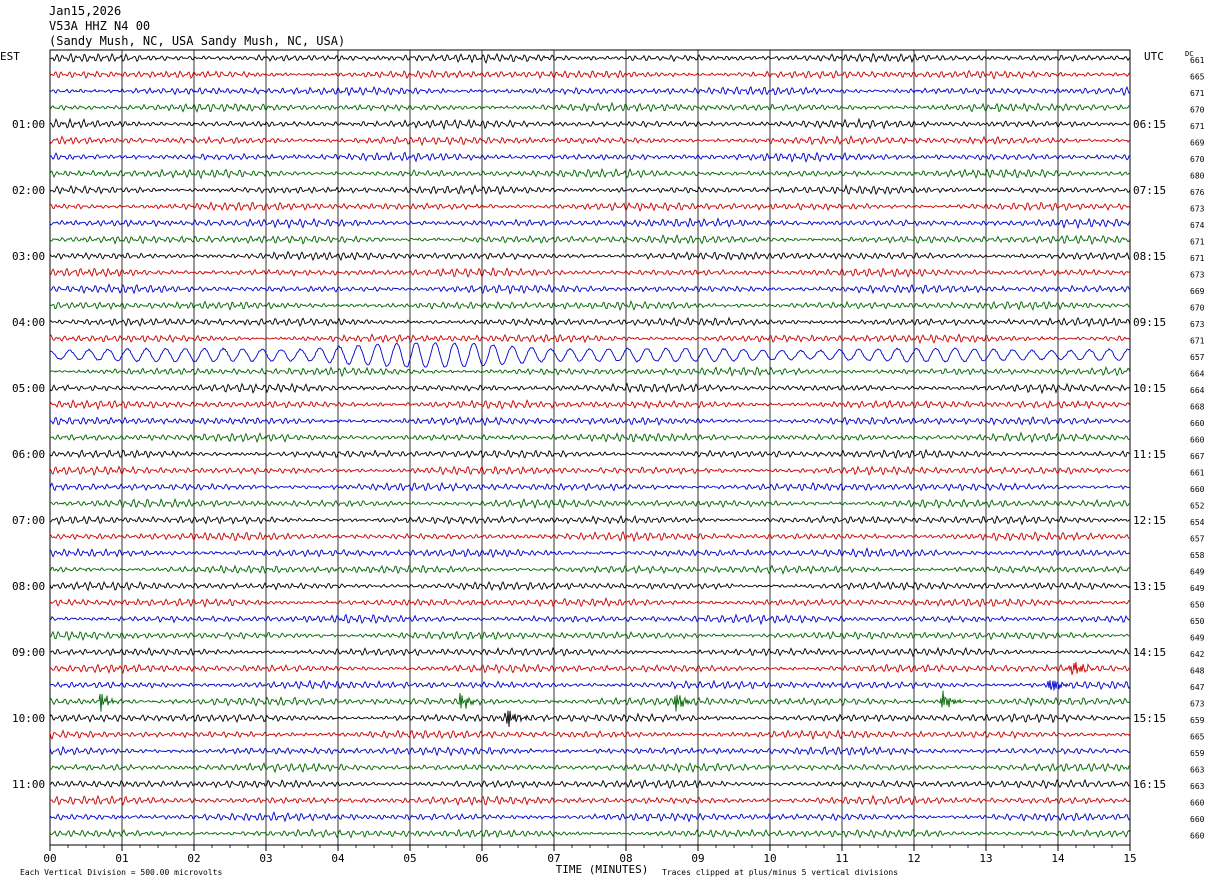  What do you see at coordinates (697, 858) in the screenshot?
I see `x-tick-label: 09` at bounding box center [697, 858].